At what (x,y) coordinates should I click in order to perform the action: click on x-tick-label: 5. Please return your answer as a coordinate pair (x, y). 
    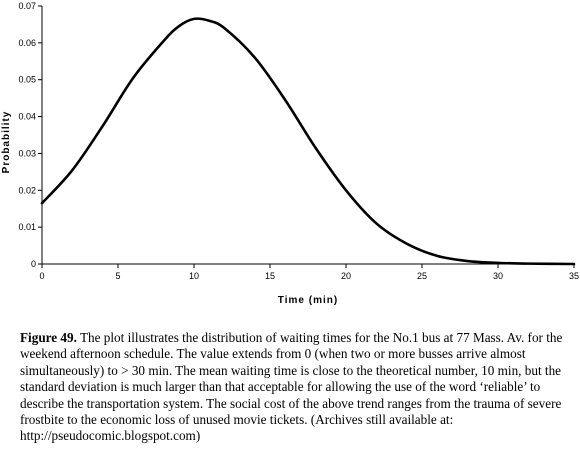
    Looking at the image, I should click on (117, 276).